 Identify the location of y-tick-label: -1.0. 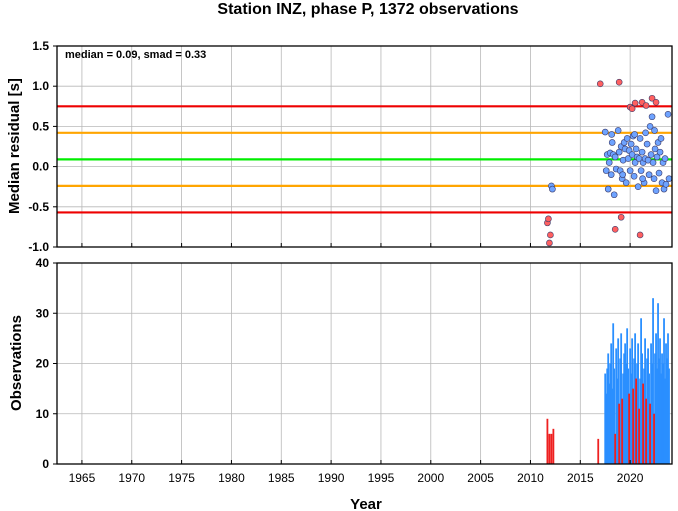
(38, 247).